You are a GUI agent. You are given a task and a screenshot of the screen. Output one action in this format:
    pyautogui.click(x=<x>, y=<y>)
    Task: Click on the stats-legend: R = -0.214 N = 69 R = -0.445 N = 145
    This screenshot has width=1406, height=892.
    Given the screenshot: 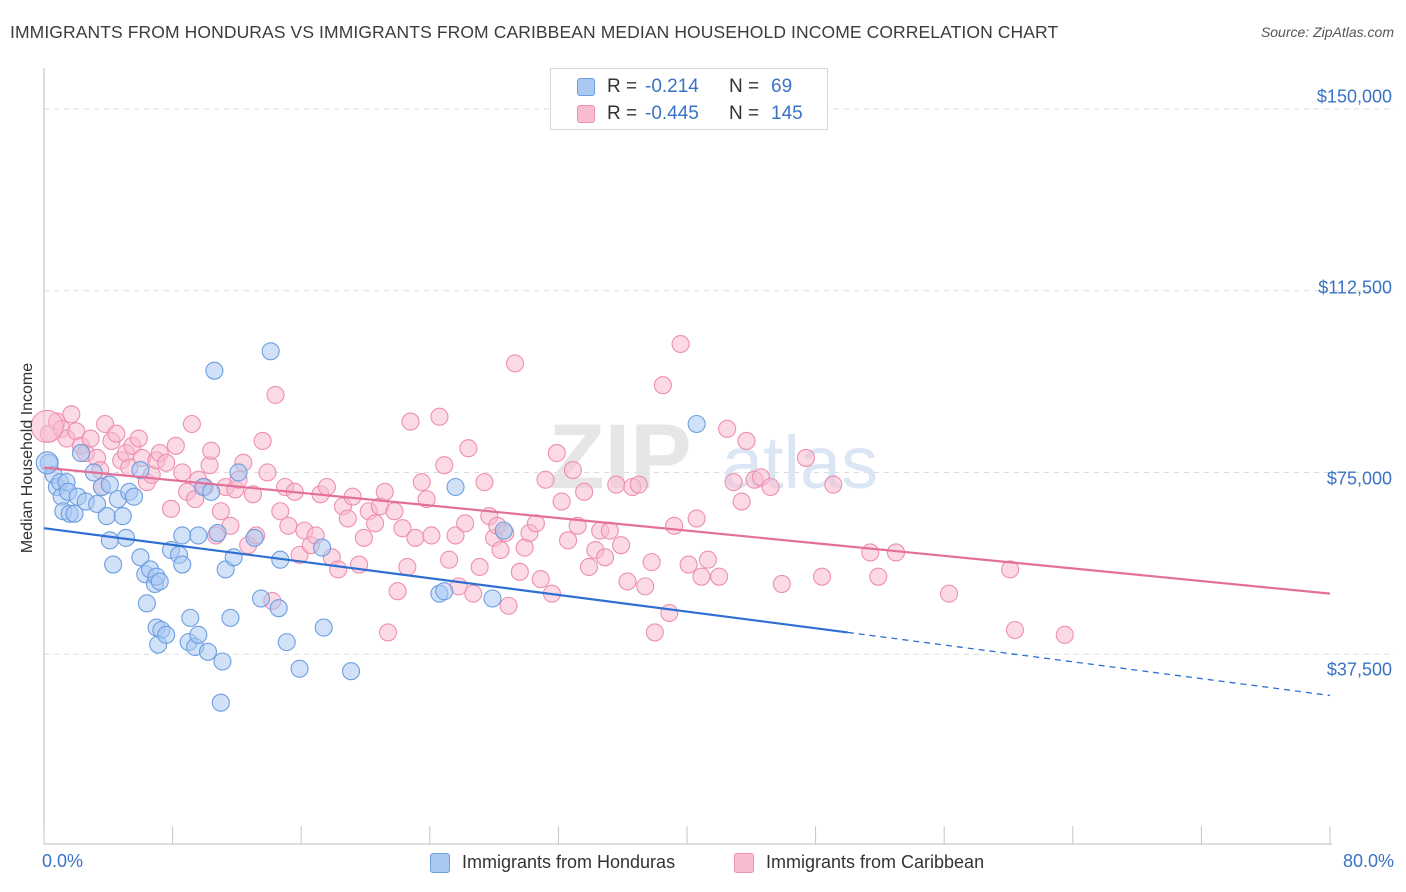 What is the action you would take?
    pyautogui.click(x=689, y=99)
    